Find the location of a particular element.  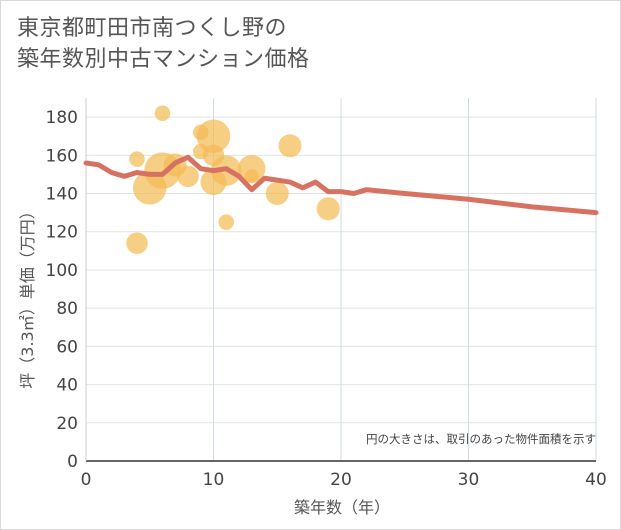

chart-title-line2: 築年数別中古マンション価格 is located at coordinates (163, 59).